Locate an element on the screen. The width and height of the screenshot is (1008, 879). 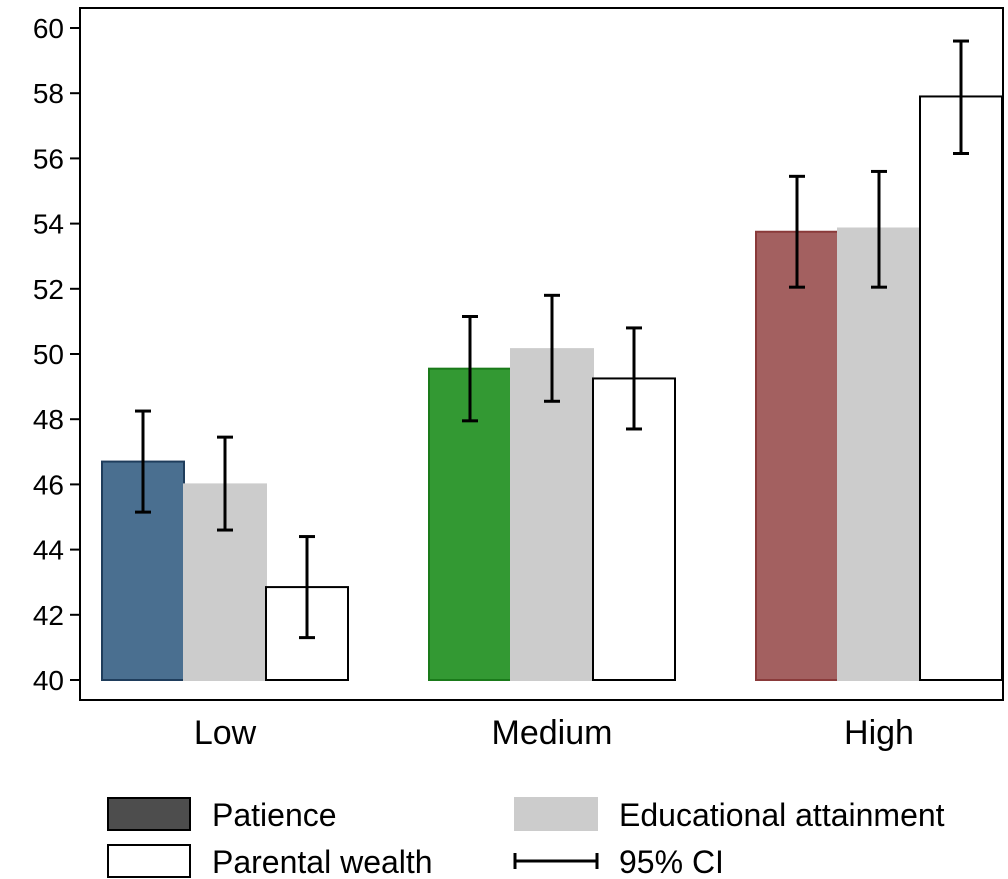
legend-ci-symbol is located at coordinates (556, 861).